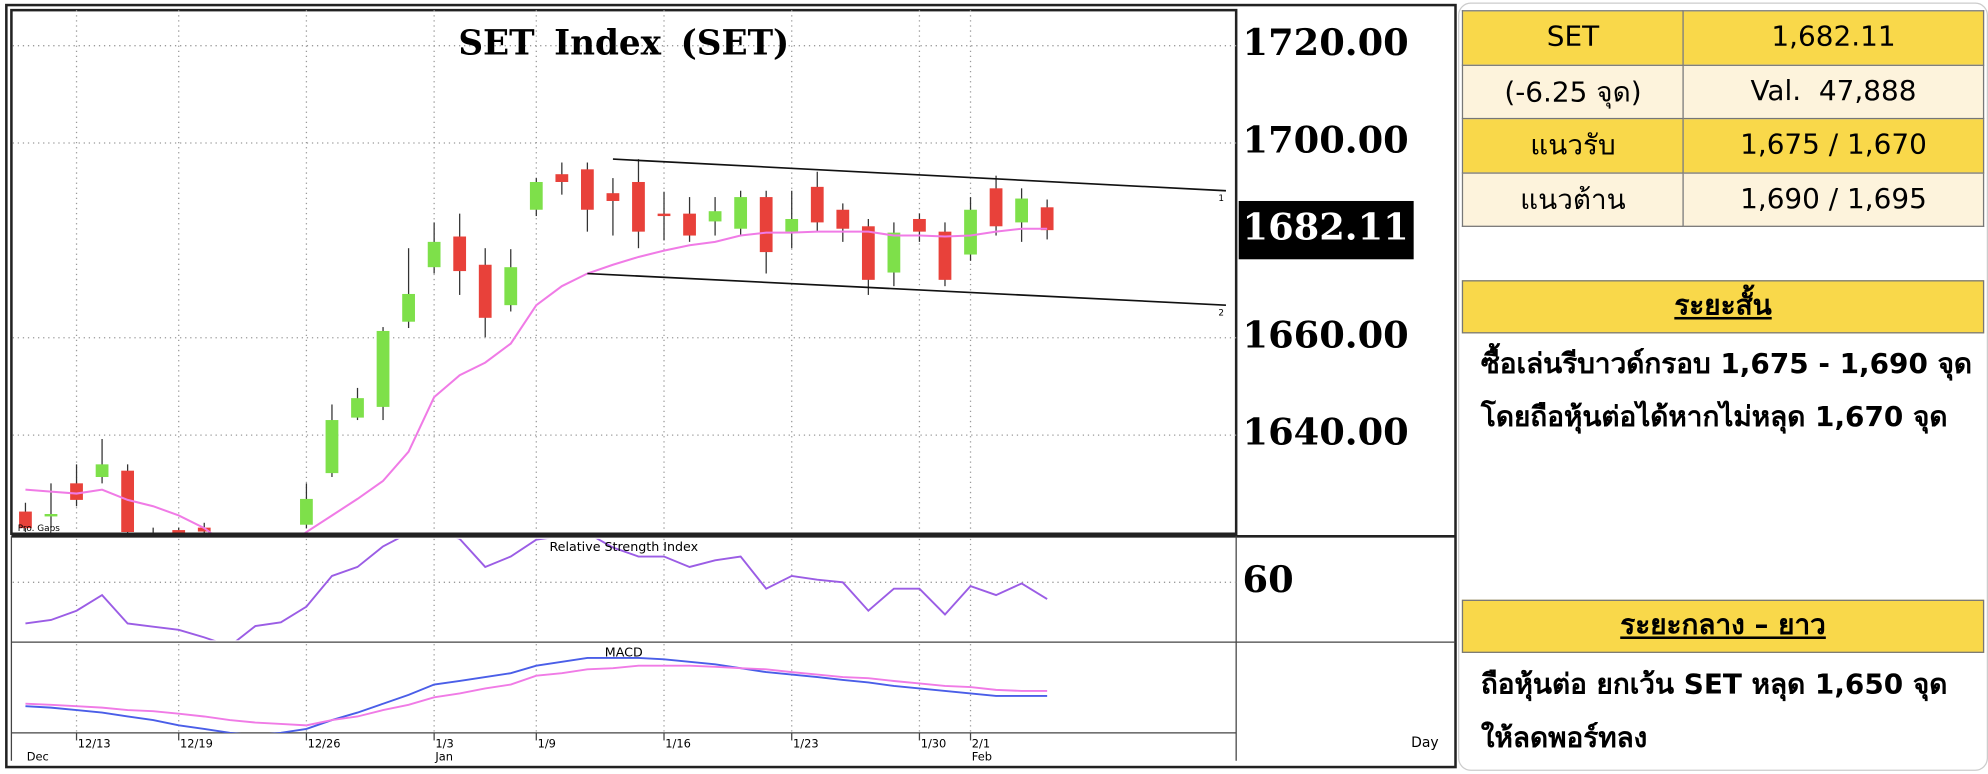 The height and width of the screenshot is (774, 1988). What do you see at coordinates (1833, 199) in the screenshot?
I see `cell: 1,690 / 1,695` at bounding box center [1833, 199].